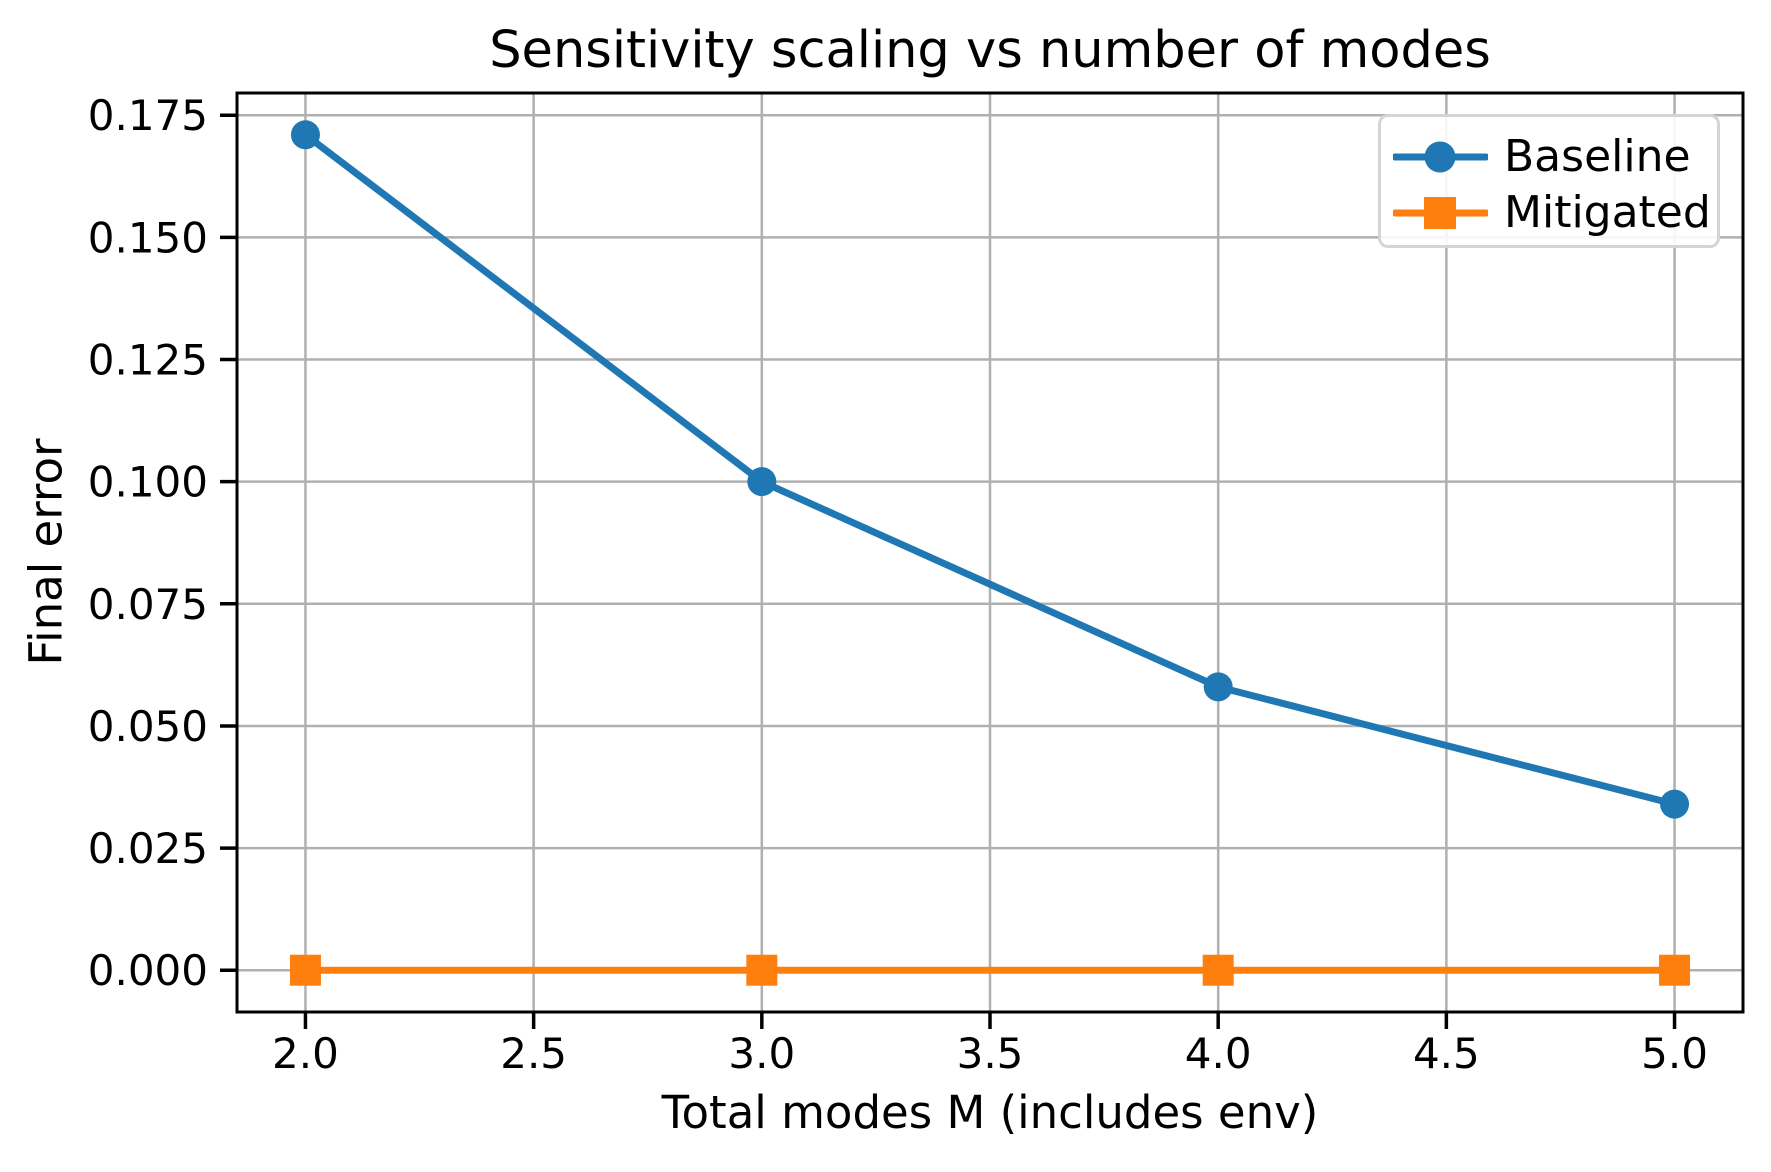 This screenshot has height=1172, width=1771. I want to click on mitigated-line-marker-icon, so click(1440, 213).